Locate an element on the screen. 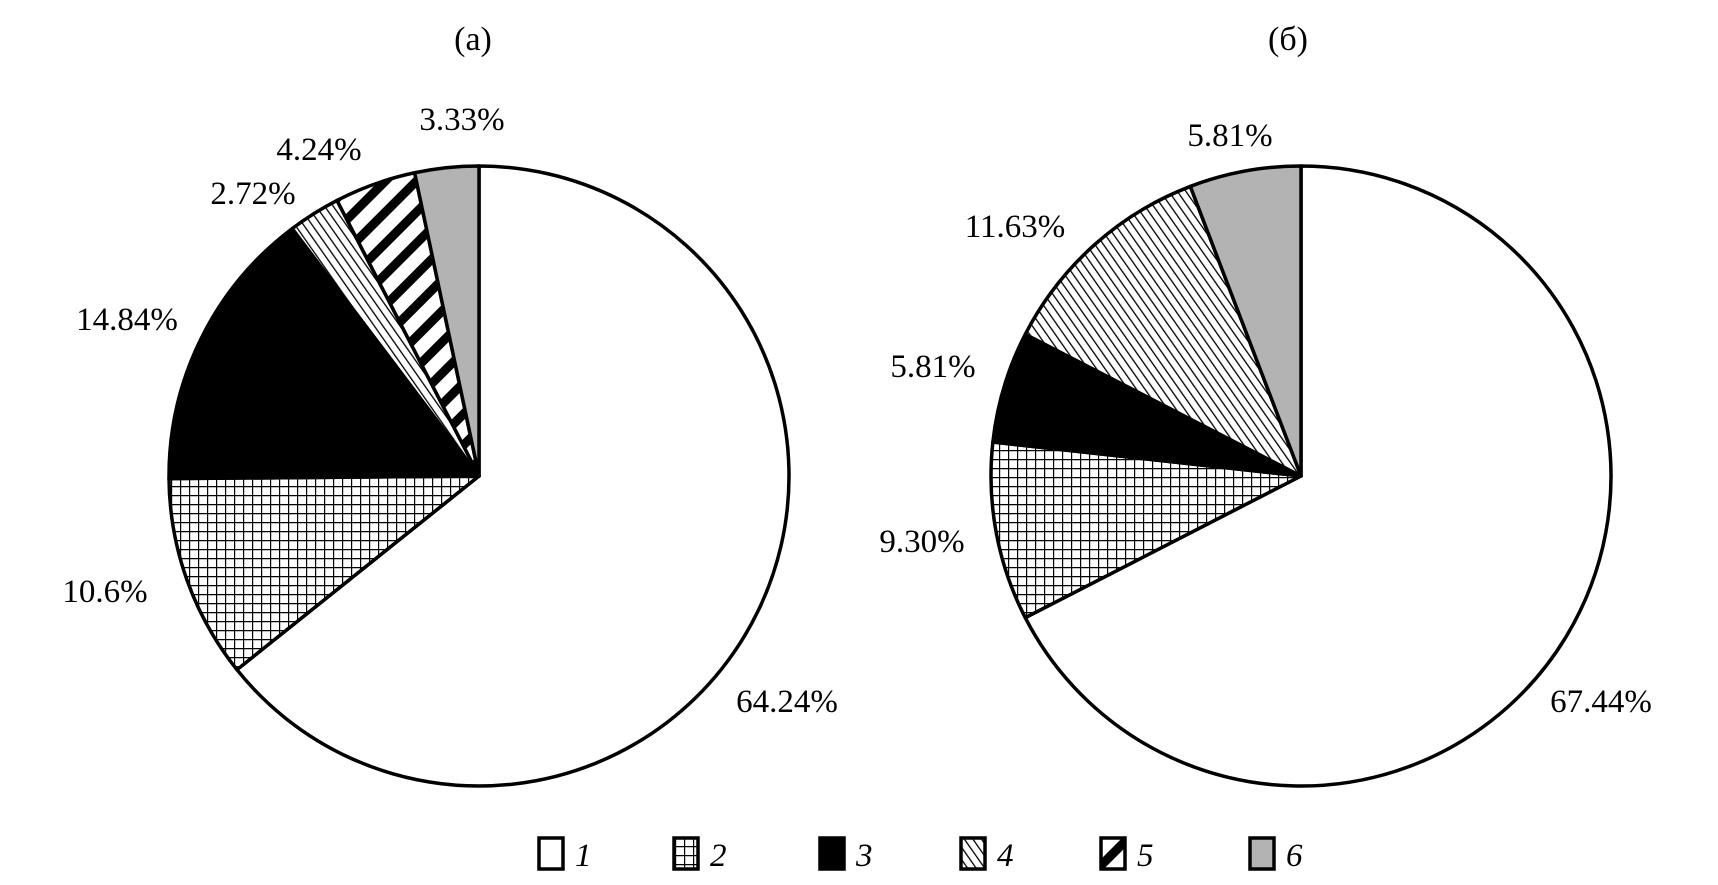  slice-label: 10.6% is located at coordinates (104, 592).